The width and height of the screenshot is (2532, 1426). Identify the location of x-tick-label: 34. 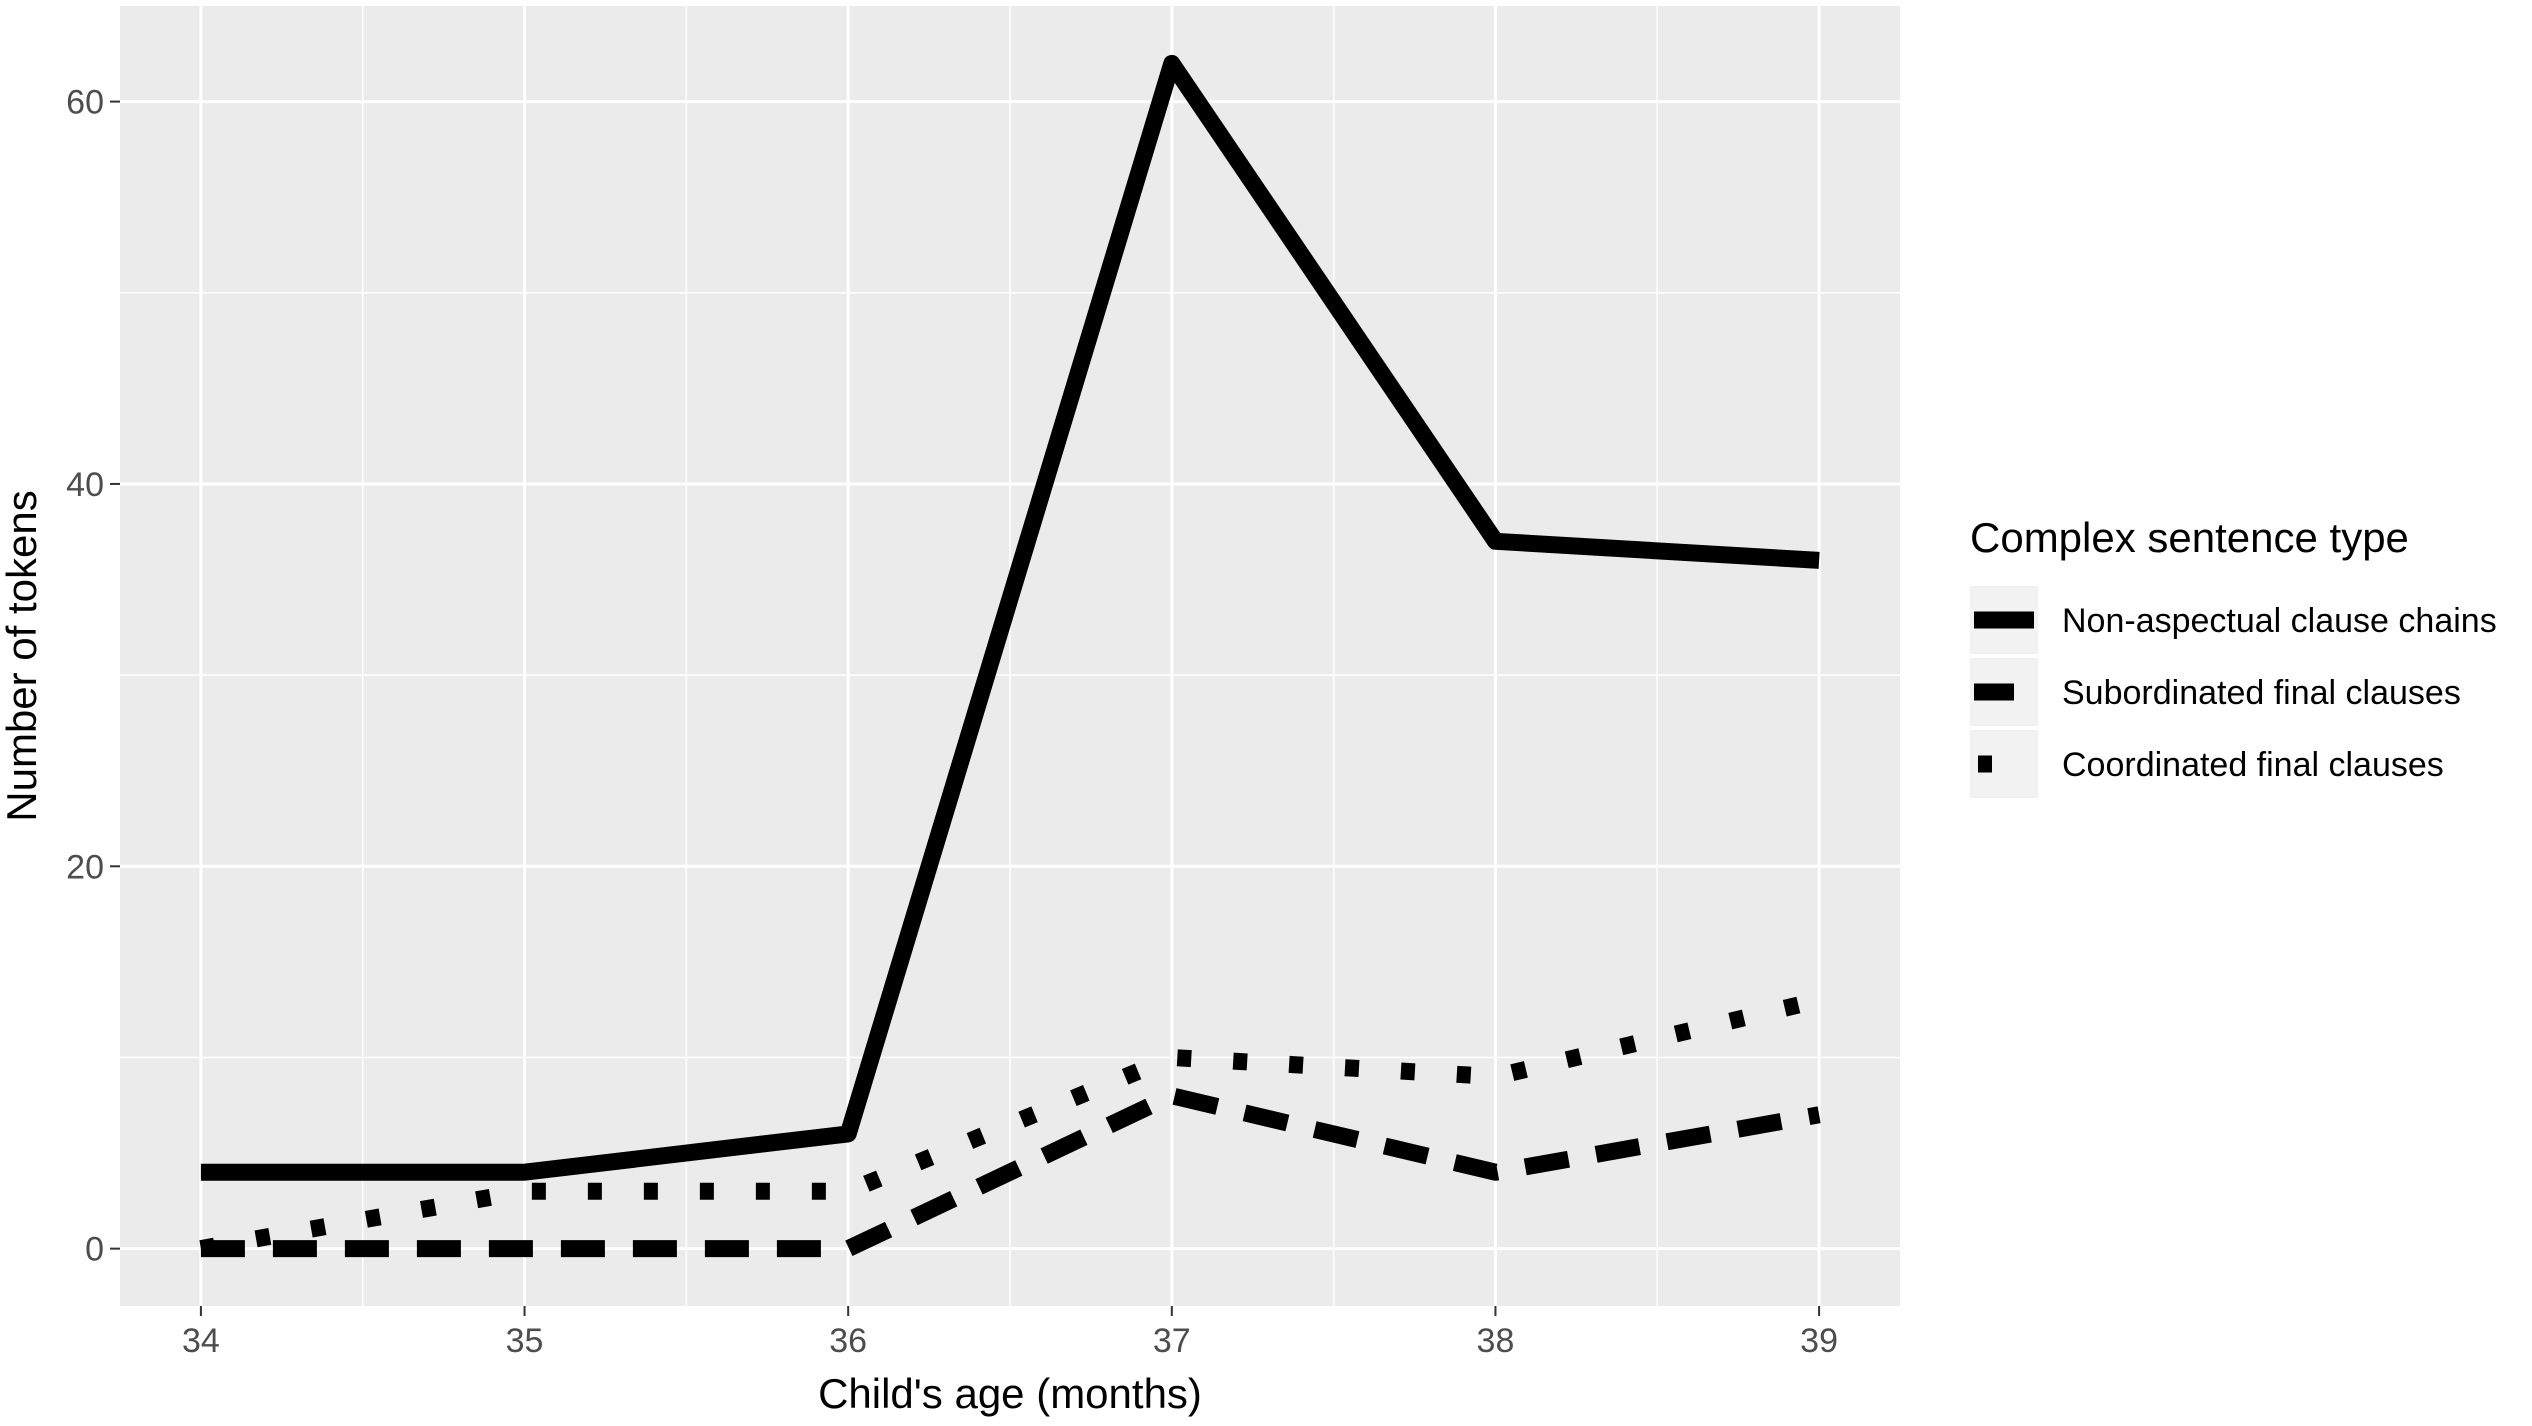
(201, 1341).